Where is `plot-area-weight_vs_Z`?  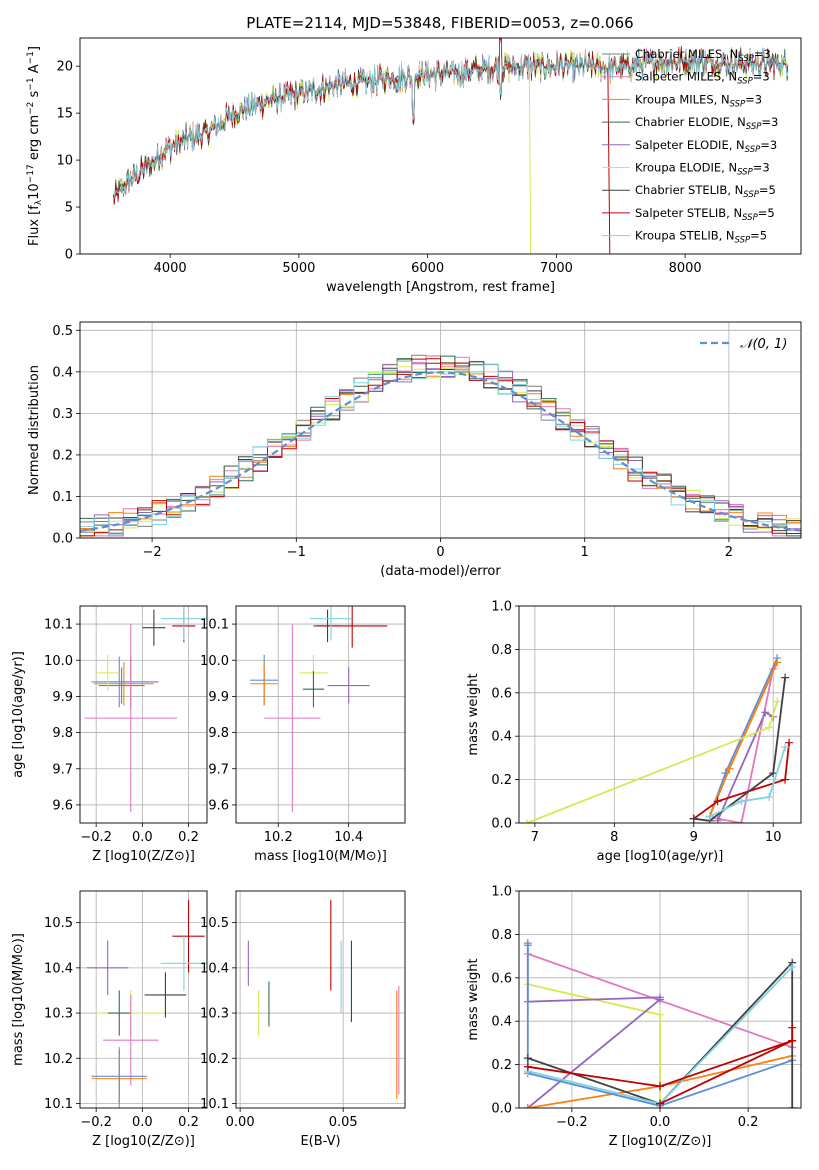 plot-area-weight_vs_Z is located at coordinates (660, 1023).